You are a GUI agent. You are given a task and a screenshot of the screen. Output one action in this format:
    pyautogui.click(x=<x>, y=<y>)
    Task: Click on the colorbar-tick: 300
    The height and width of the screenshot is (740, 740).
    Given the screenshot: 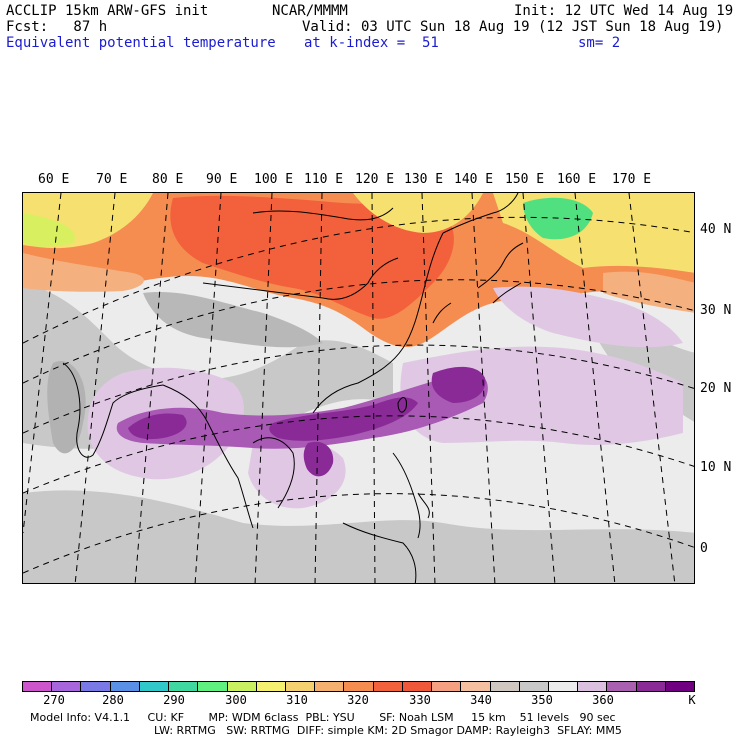 What is the action you would take?
    pyautogui.click(x=236, y=700)
    